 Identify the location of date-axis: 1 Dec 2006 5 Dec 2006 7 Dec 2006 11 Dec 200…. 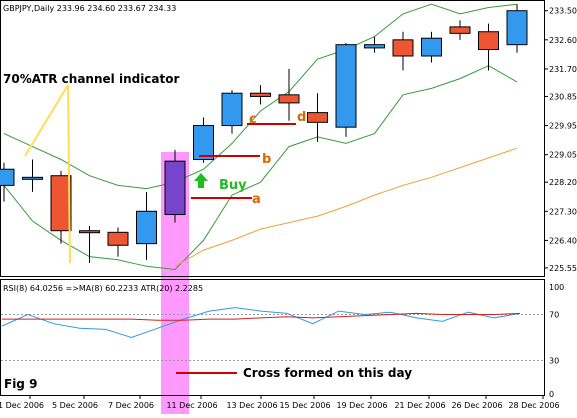
(280, 402).